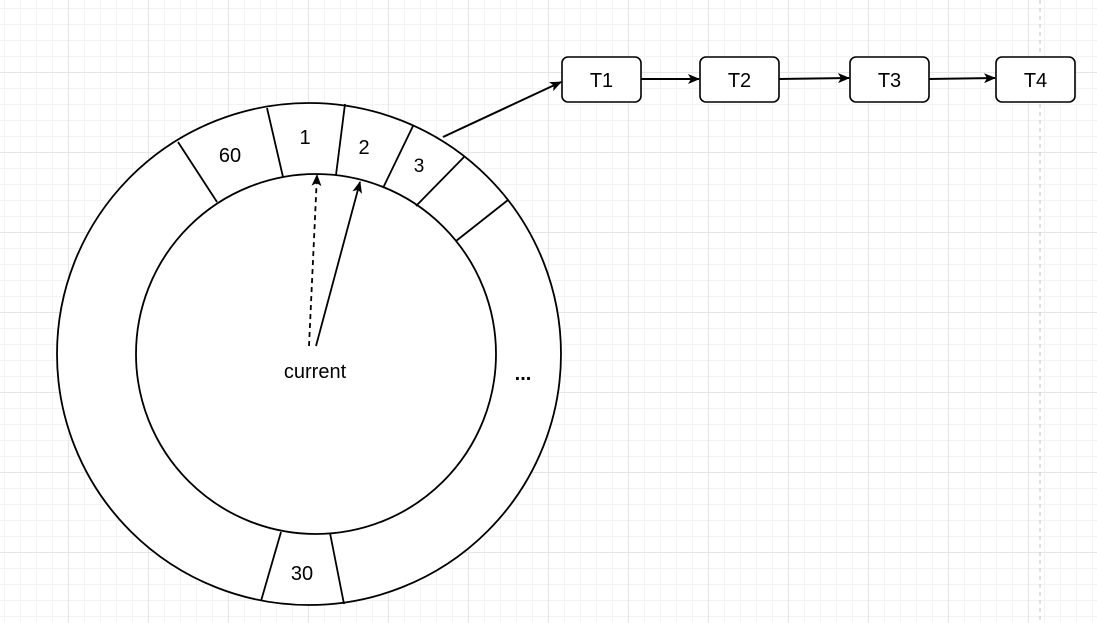  What do you see at coordinates (419, 166) in the screenshot?
I see `slot-label-3: 3` at bounding box center [419, 166].